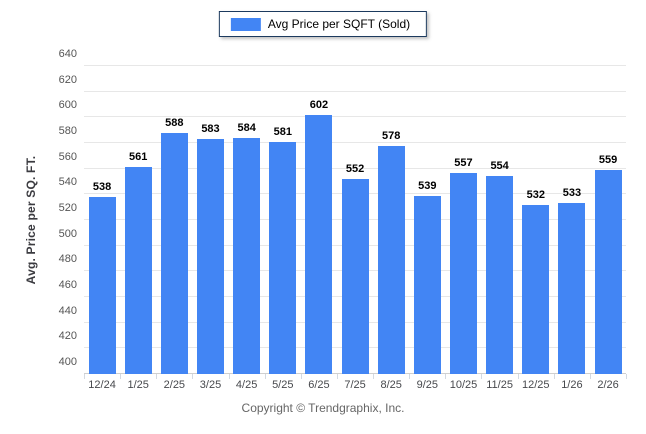 The width and height of the screenshot is (646, 434). I want to click on bar-1/26, so click(572, 288).